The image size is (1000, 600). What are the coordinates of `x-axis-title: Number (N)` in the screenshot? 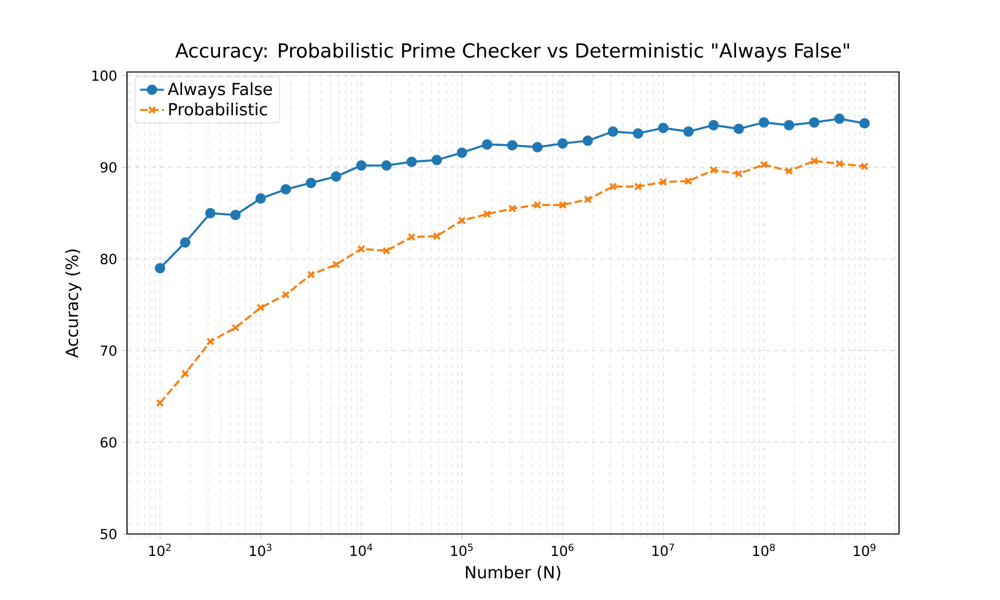 It's located at (513, 573).